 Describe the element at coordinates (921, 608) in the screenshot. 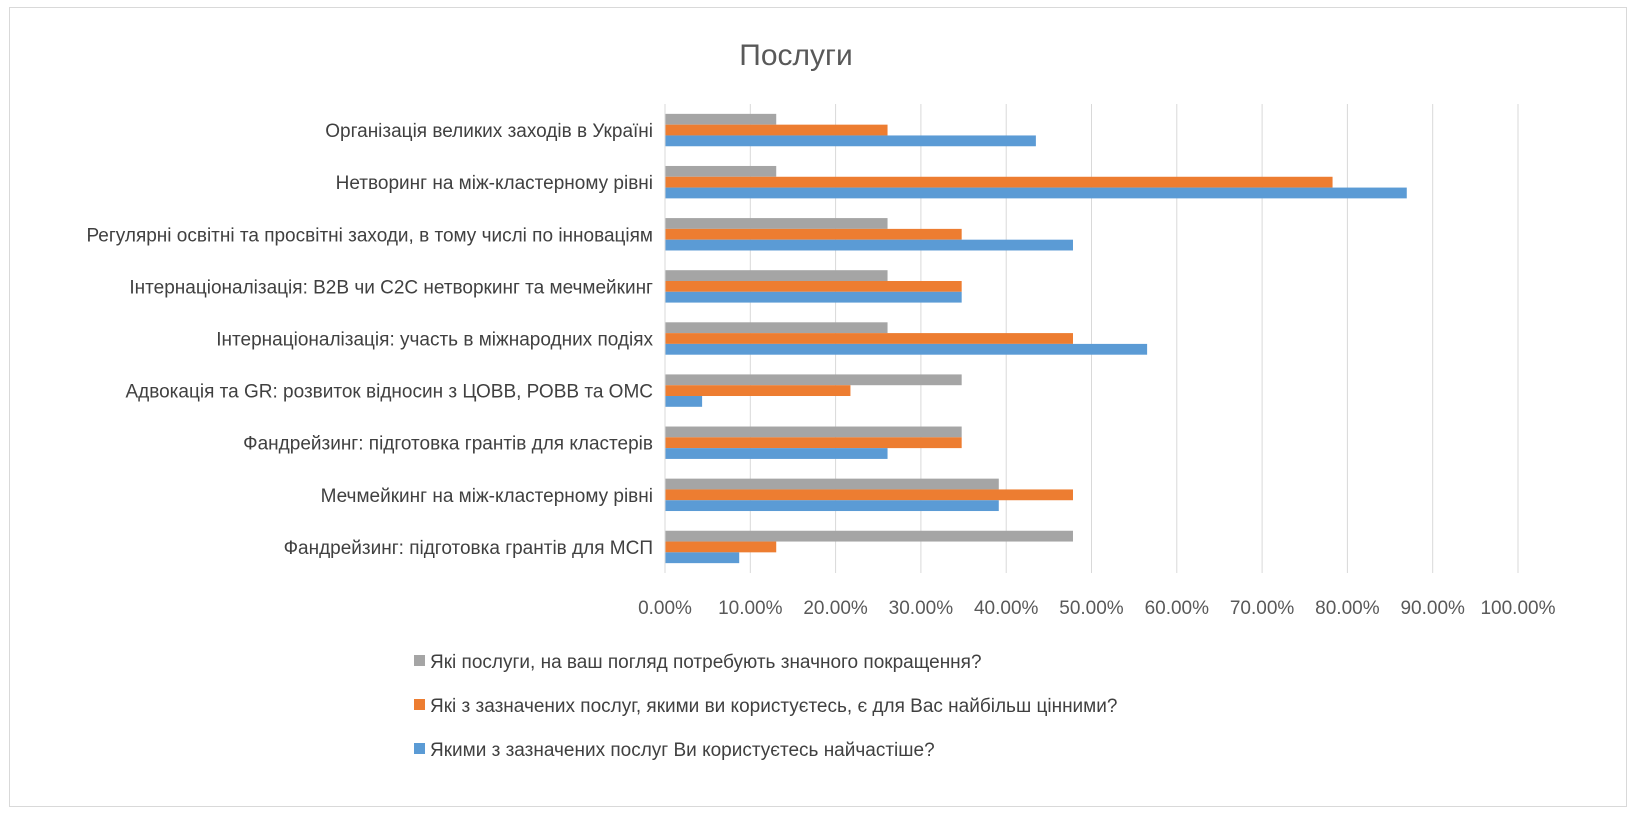

I see `x-tick-label: 30.00%` at that location.